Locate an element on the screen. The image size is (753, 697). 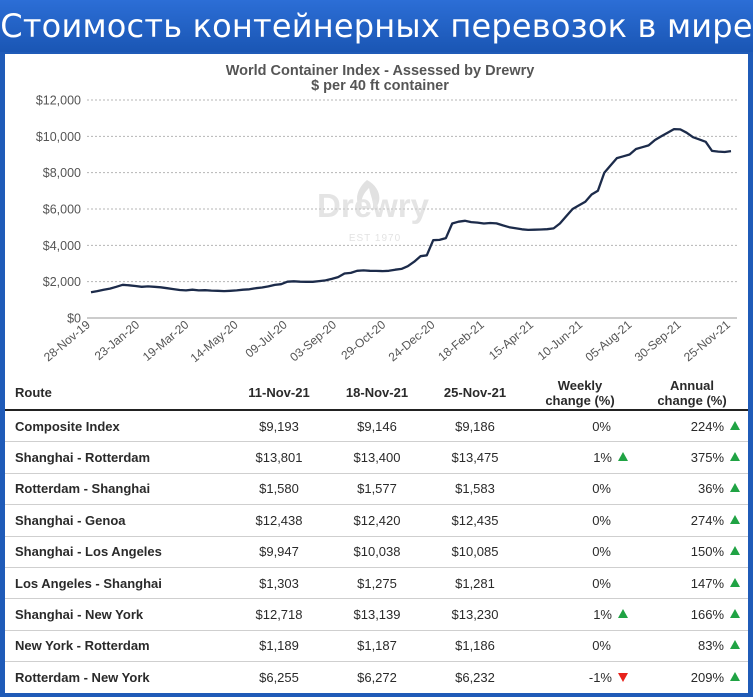
header-annual-line-1: Annual is located at coordinates (692, 385).